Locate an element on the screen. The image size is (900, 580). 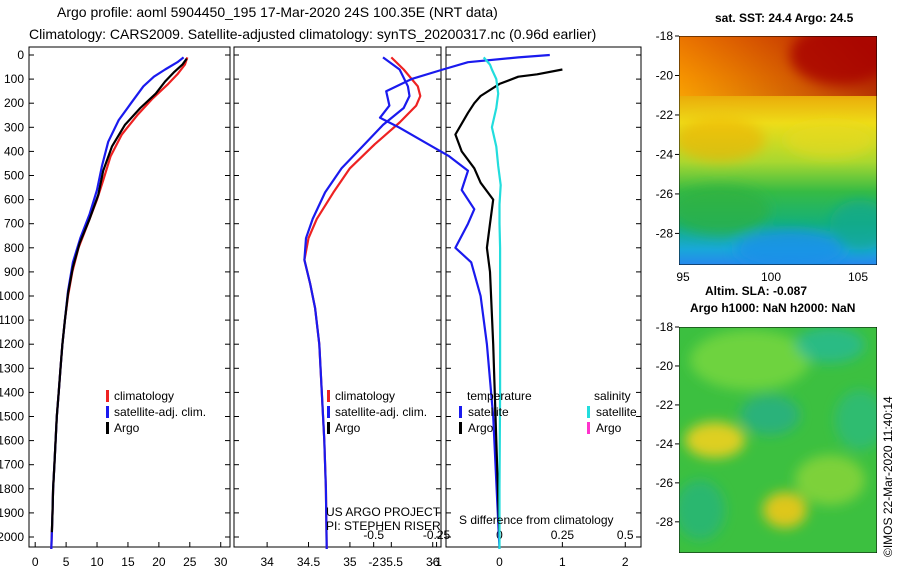
series-salinity-satellite is located at coordinates (492, 302).